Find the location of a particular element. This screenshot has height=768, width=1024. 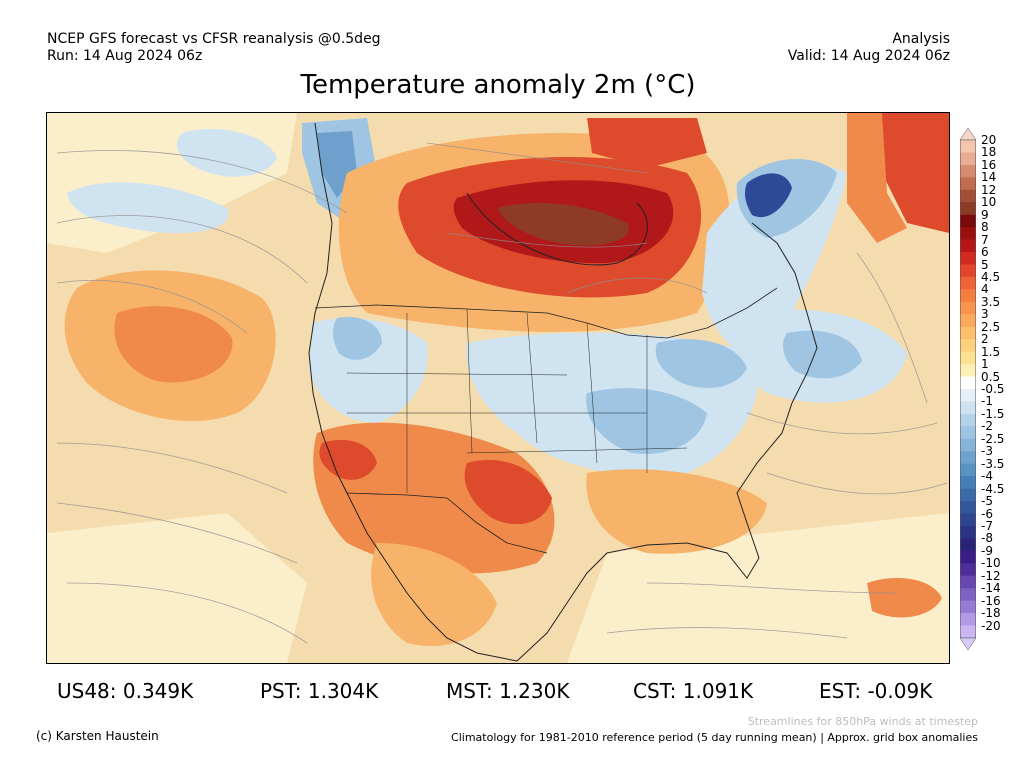

colorbar-bottom-arrow is located at coordinates (968, 643).